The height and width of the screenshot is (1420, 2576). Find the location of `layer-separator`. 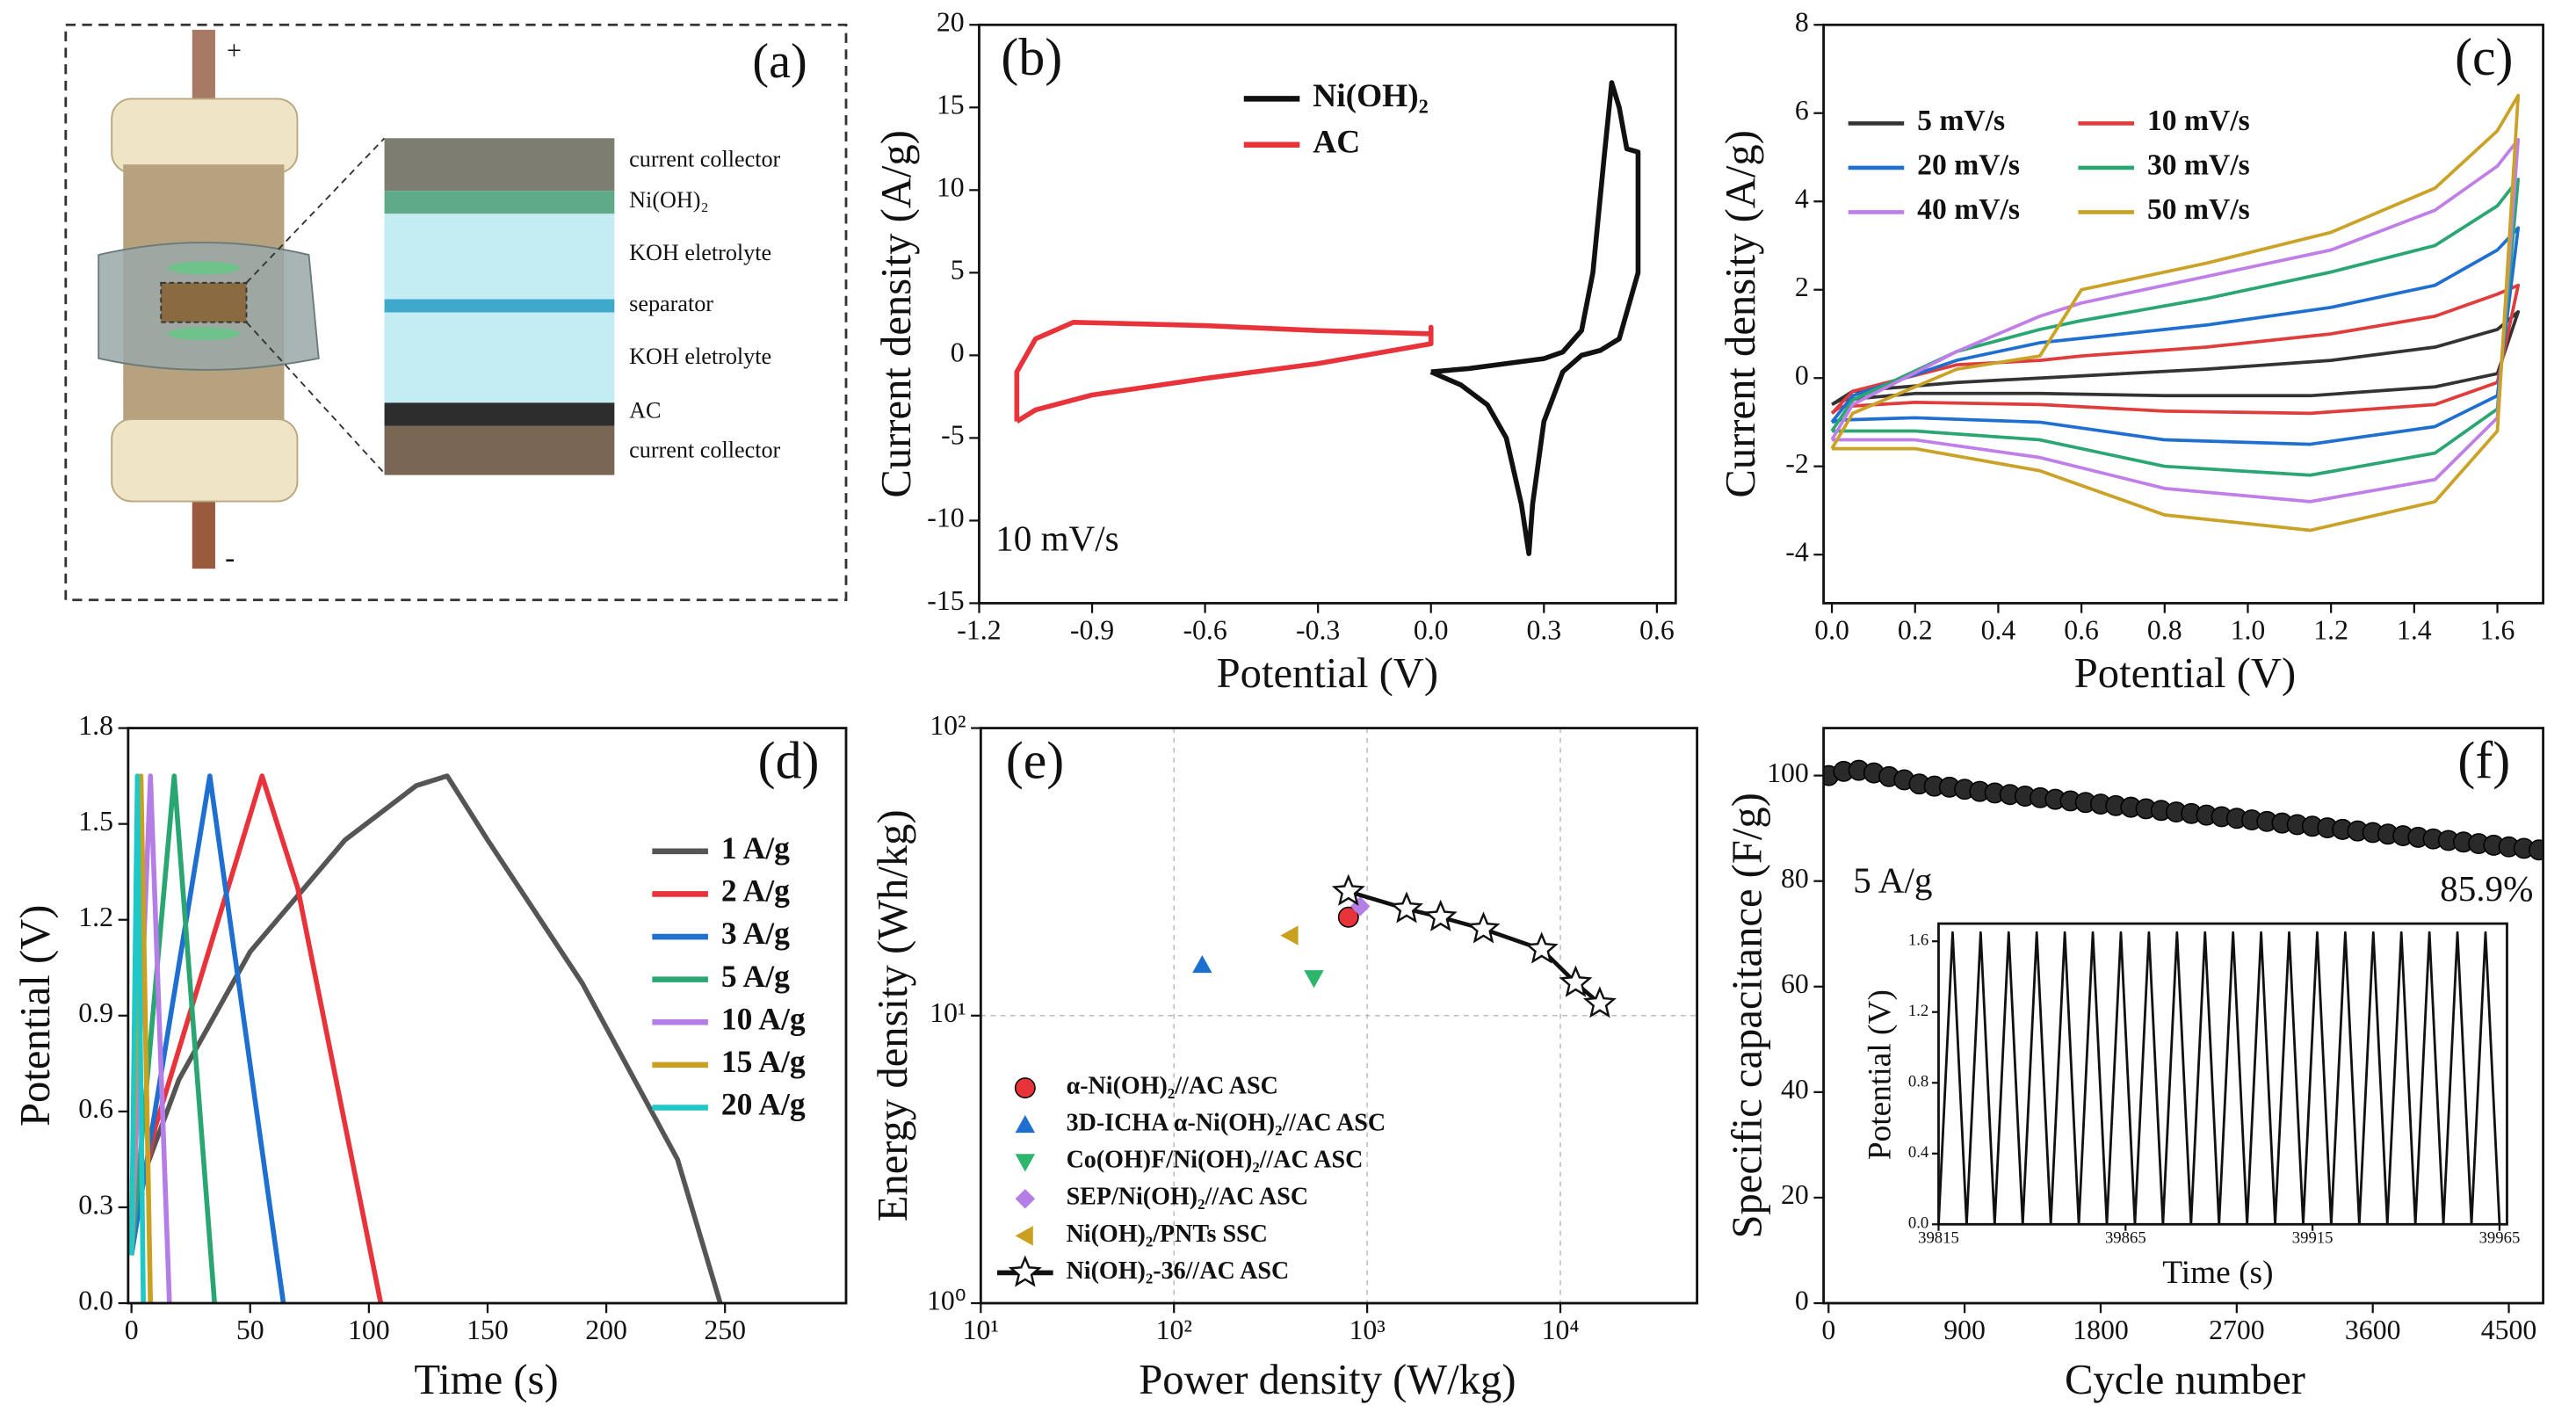

layer-separator is located at coordinates (499, 306).